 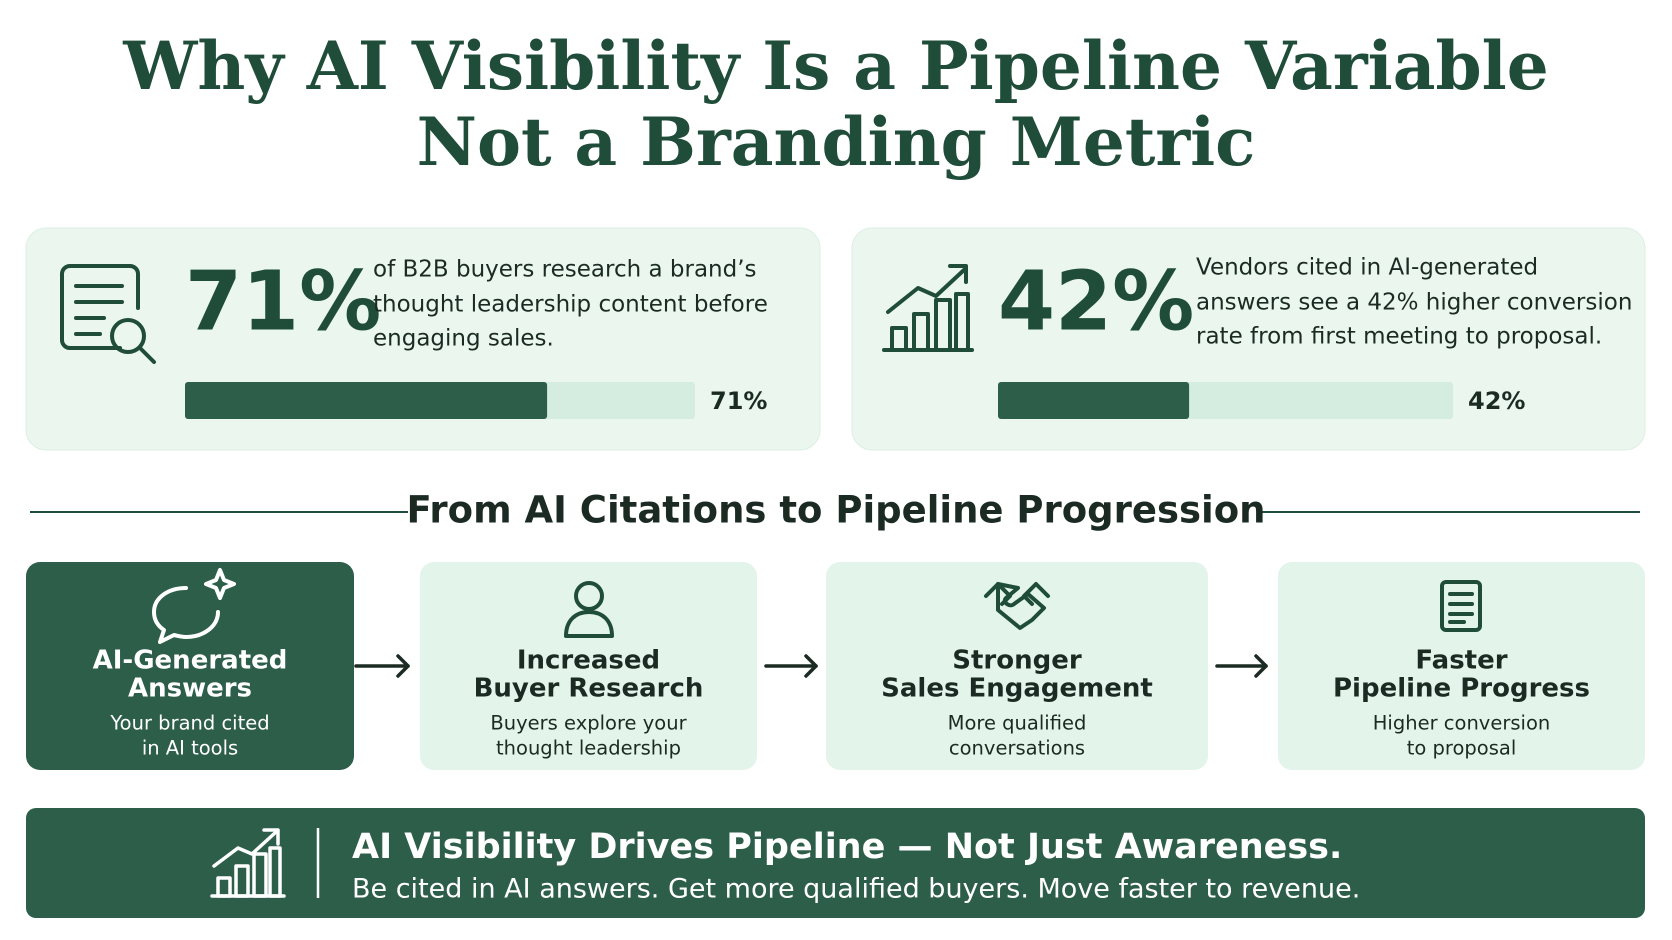 What do you see at coordinates (1461, 661) in the screenshot?
I see `step-title: Faster` at bounding box center [1461, 661].